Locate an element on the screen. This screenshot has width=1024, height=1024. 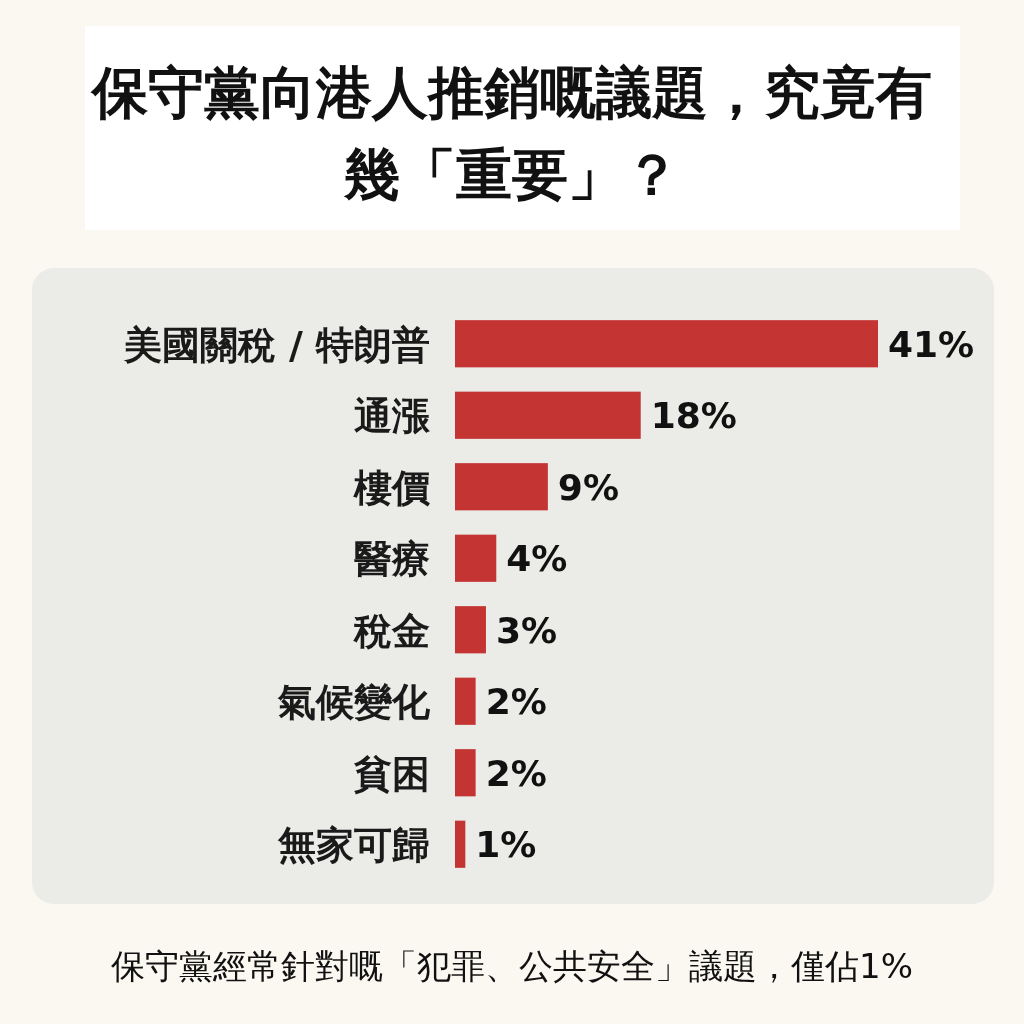
data-label: 3% is located at coordinates (526, 630).